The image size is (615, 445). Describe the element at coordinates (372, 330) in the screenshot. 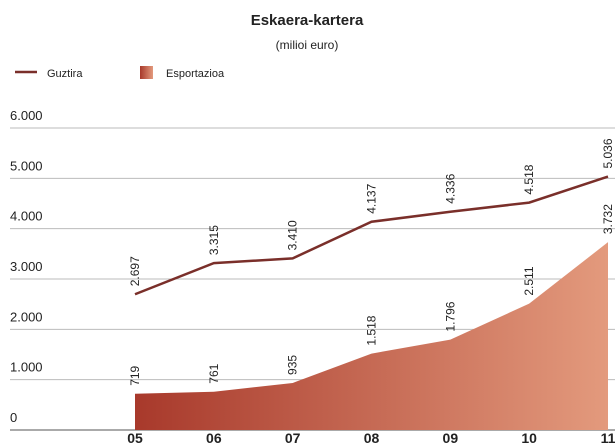

I see `value-label: 1.518` at that location.